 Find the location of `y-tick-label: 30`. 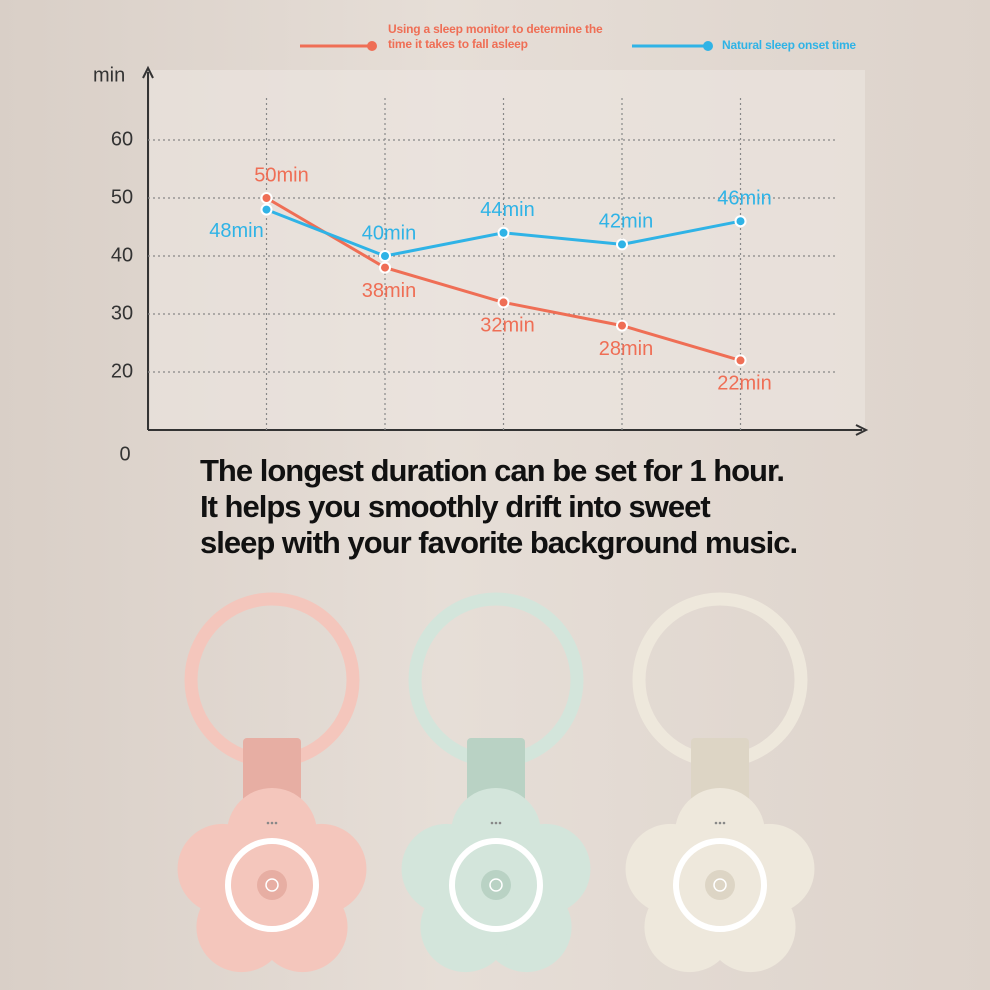

y-tick-label: 30 is located at coordinates (122, 313).